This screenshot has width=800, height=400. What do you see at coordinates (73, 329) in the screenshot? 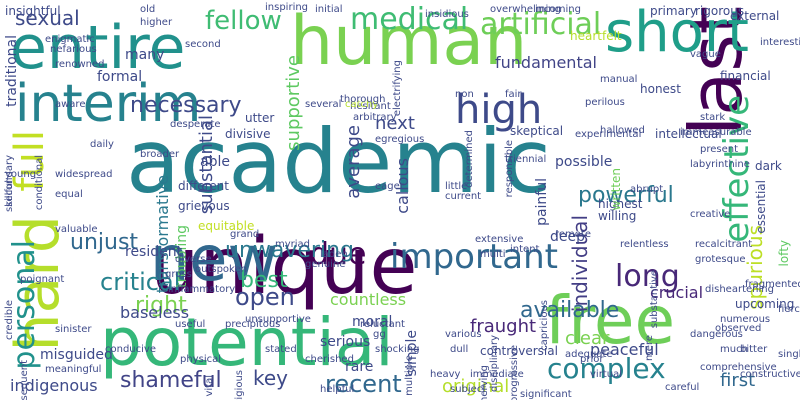
I see `word-sinister: sinister` at bounding box center [73, 329].